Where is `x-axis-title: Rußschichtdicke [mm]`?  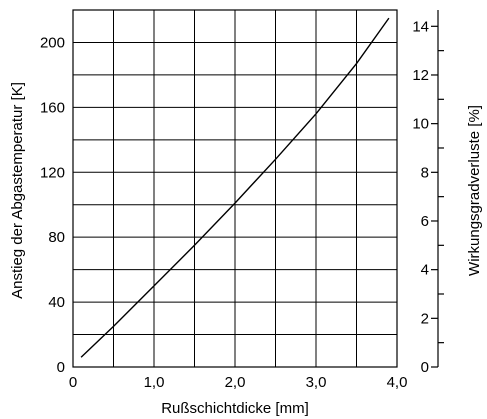 x-axis-title: Rußschichtdicke [mm] is located at coordinates (235, 408).